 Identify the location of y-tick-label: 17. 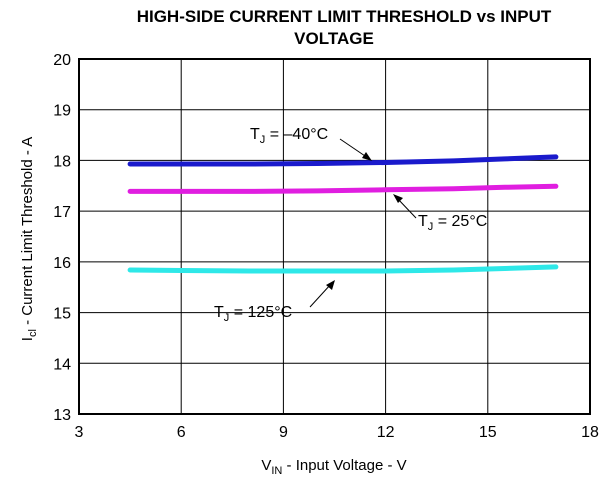
(62, 212).